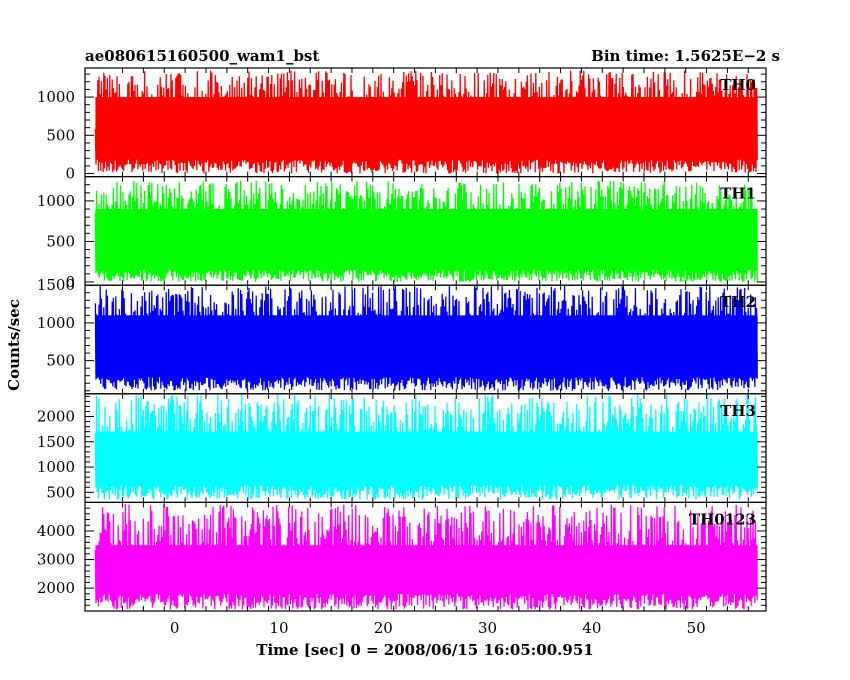  I want to click on x-axis-label: Time [sec] 0 = 2008/06/15 16:05:00.951, so click(424, 650).